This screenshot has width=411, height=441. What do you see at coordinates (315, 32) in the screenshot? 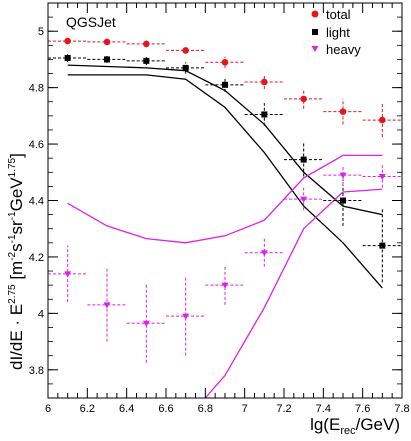
I see `legend-marker-light` at bounding box center [315, 32].